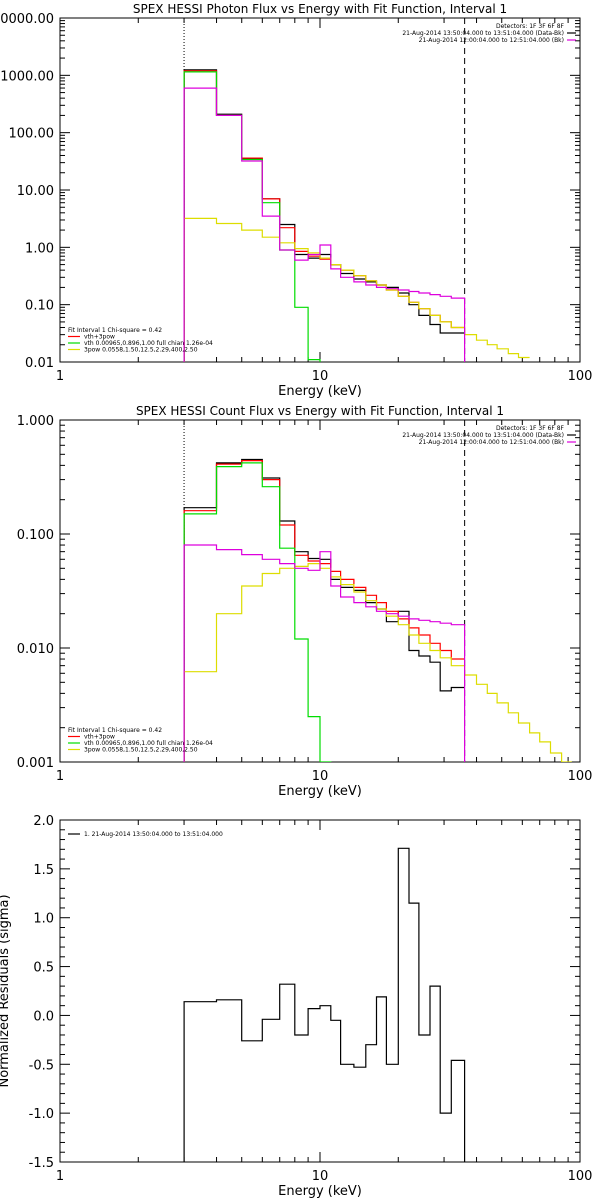 This screenshot has height=1200, width=600. Describe the element at coordinates (43, 821) in the screenshot. I see `y-tick-label: 2.0` at that location.